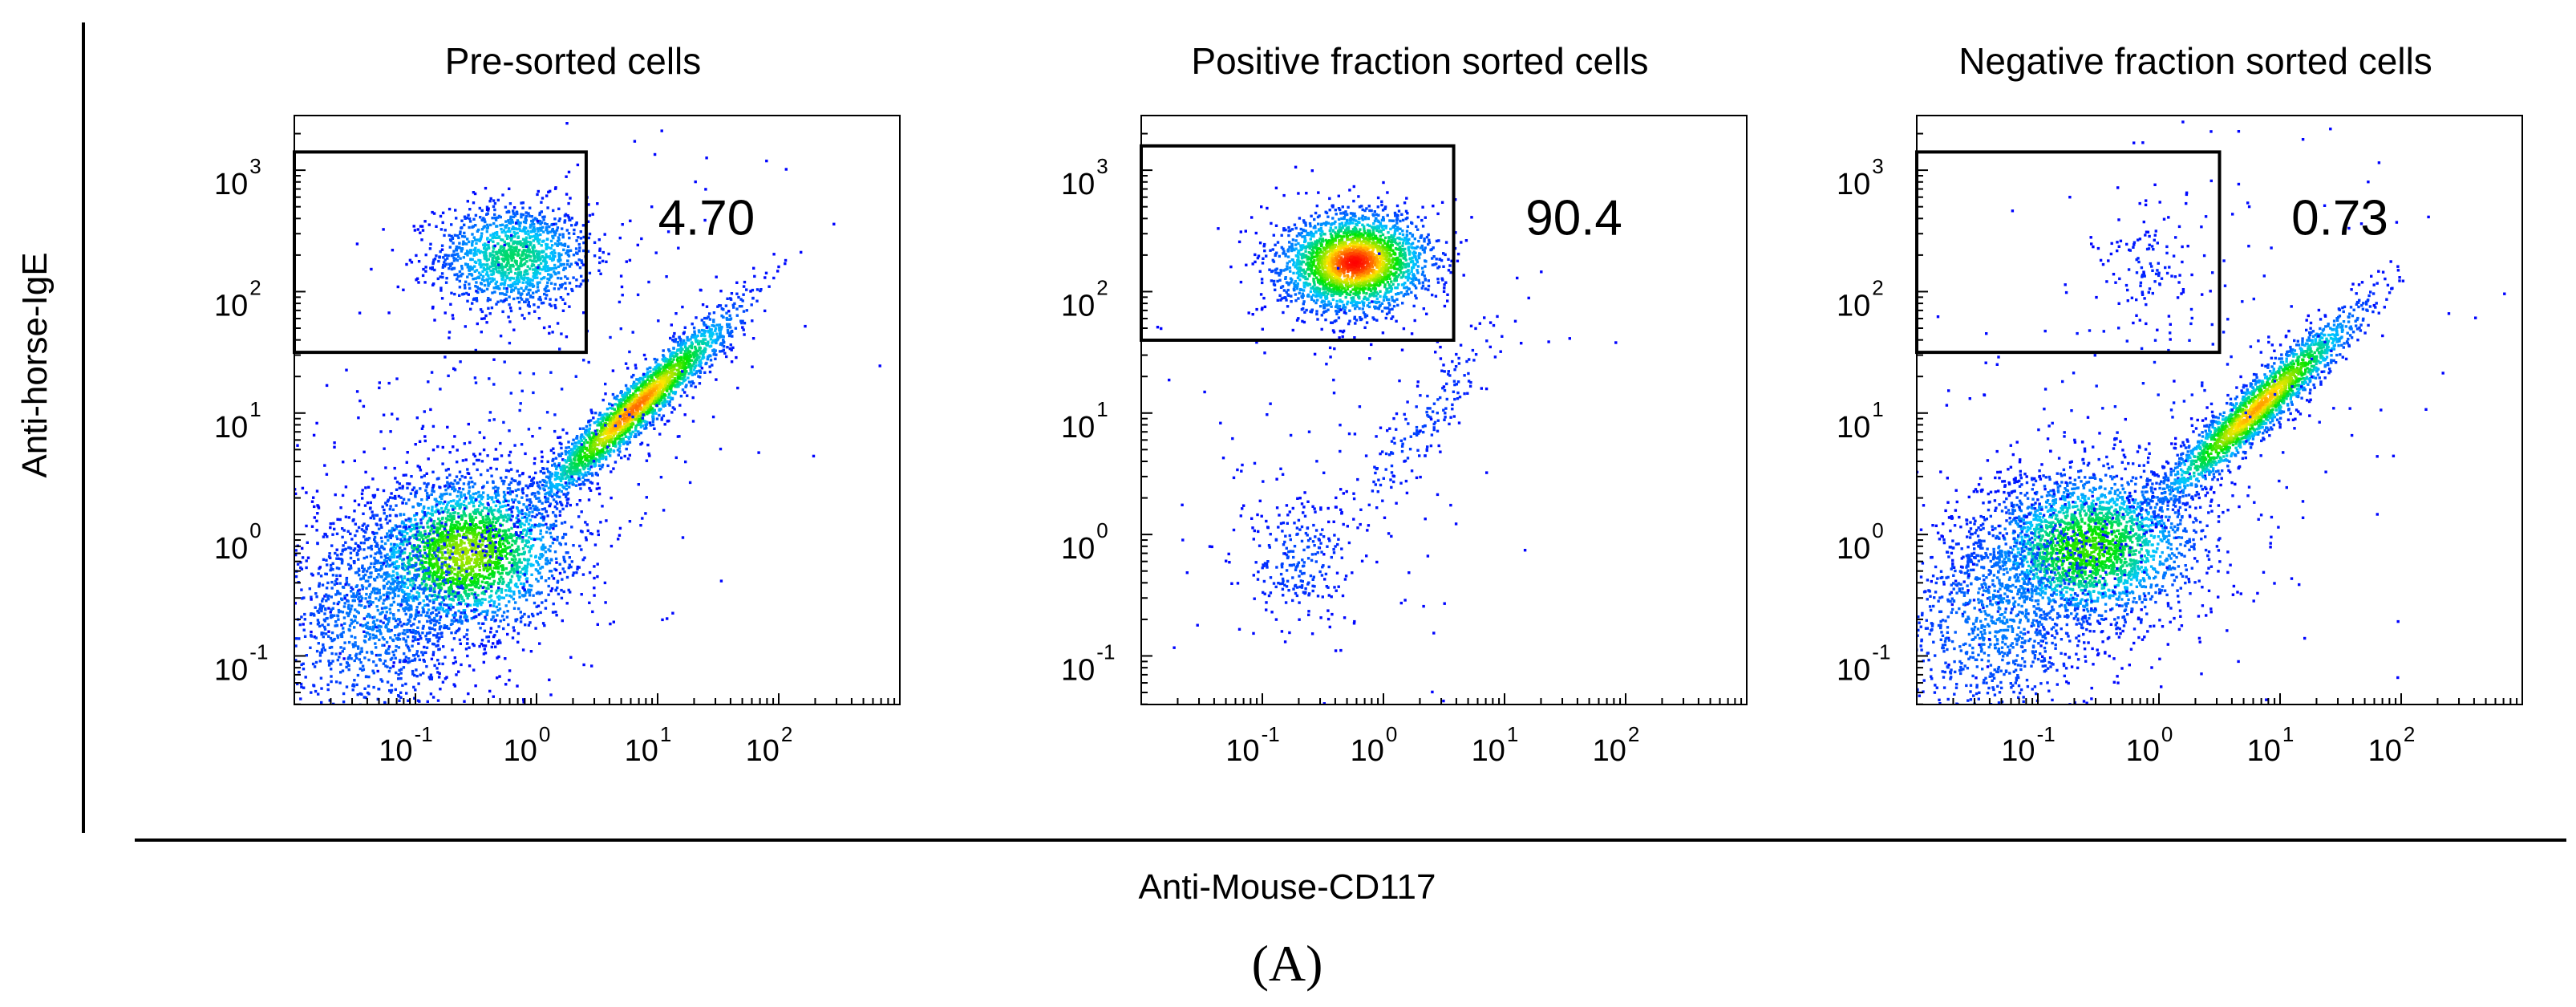  What do you see at coordinates (573, 61) in the screenshot?
I see `panel-title: Pre-sorted cells` at bounding box center [573, 61].